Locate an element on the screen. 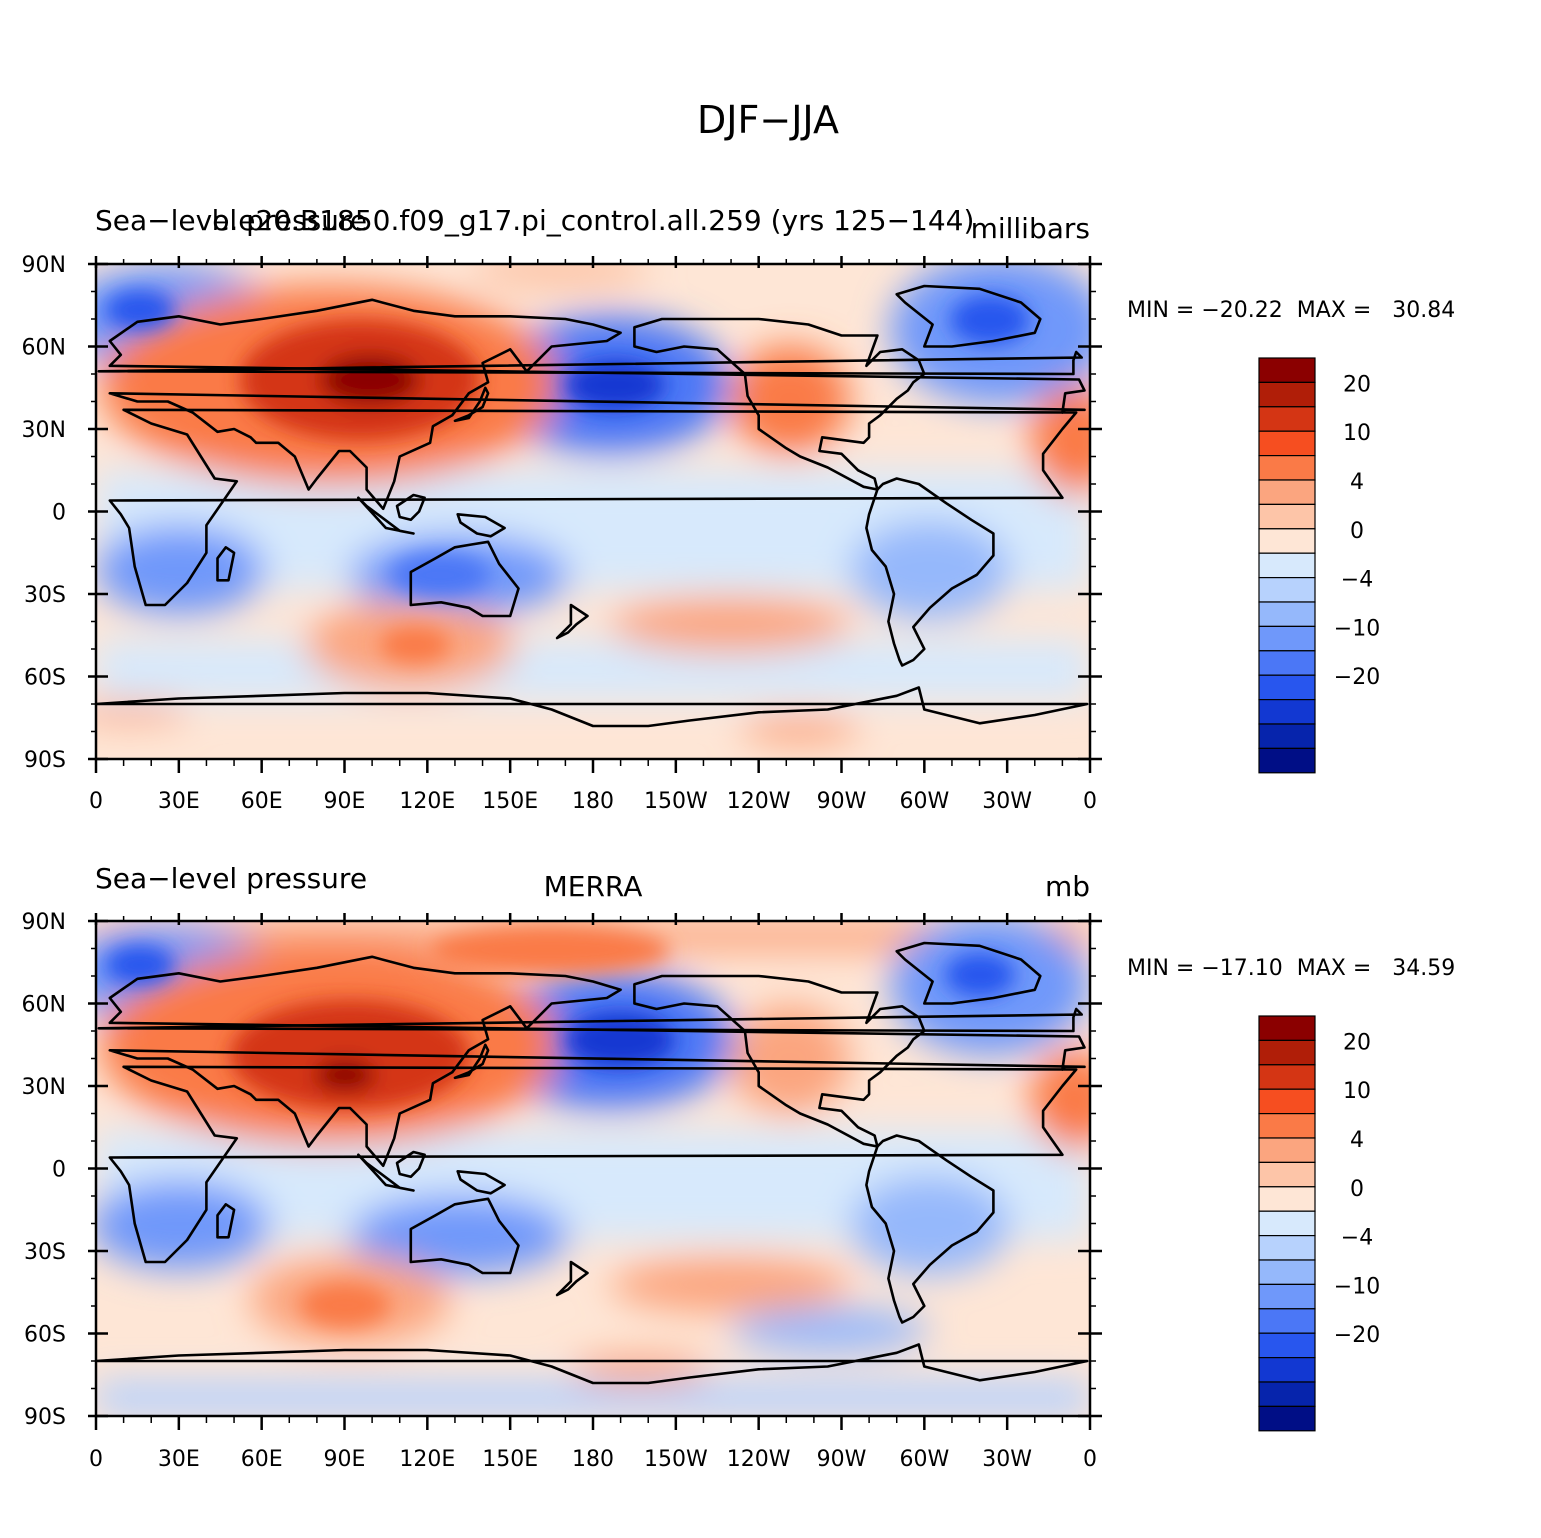 The height and width of the screenshot is (1538, 1541). colorbar-label: 4 is located at coordinates (1357, 1140).